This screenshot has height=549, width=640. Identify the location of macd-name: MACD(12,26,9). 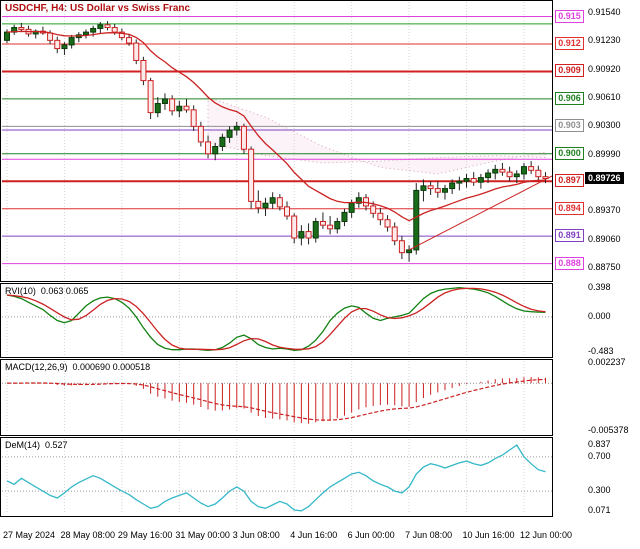
(36, 367).